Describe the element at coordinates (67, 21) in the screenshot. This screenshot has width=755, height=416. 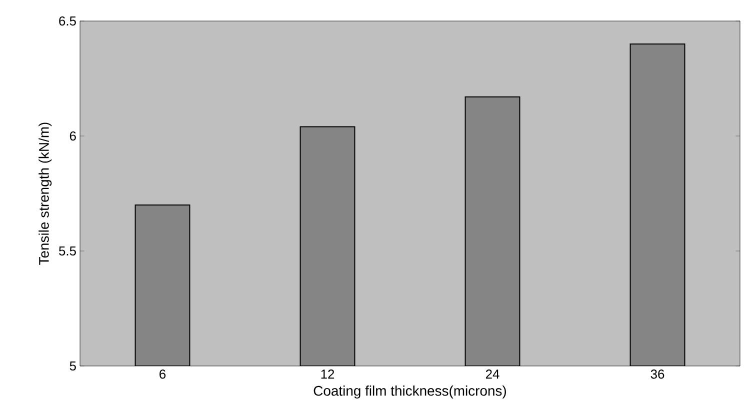
I see `y-tick-label: 6.5` at that location.